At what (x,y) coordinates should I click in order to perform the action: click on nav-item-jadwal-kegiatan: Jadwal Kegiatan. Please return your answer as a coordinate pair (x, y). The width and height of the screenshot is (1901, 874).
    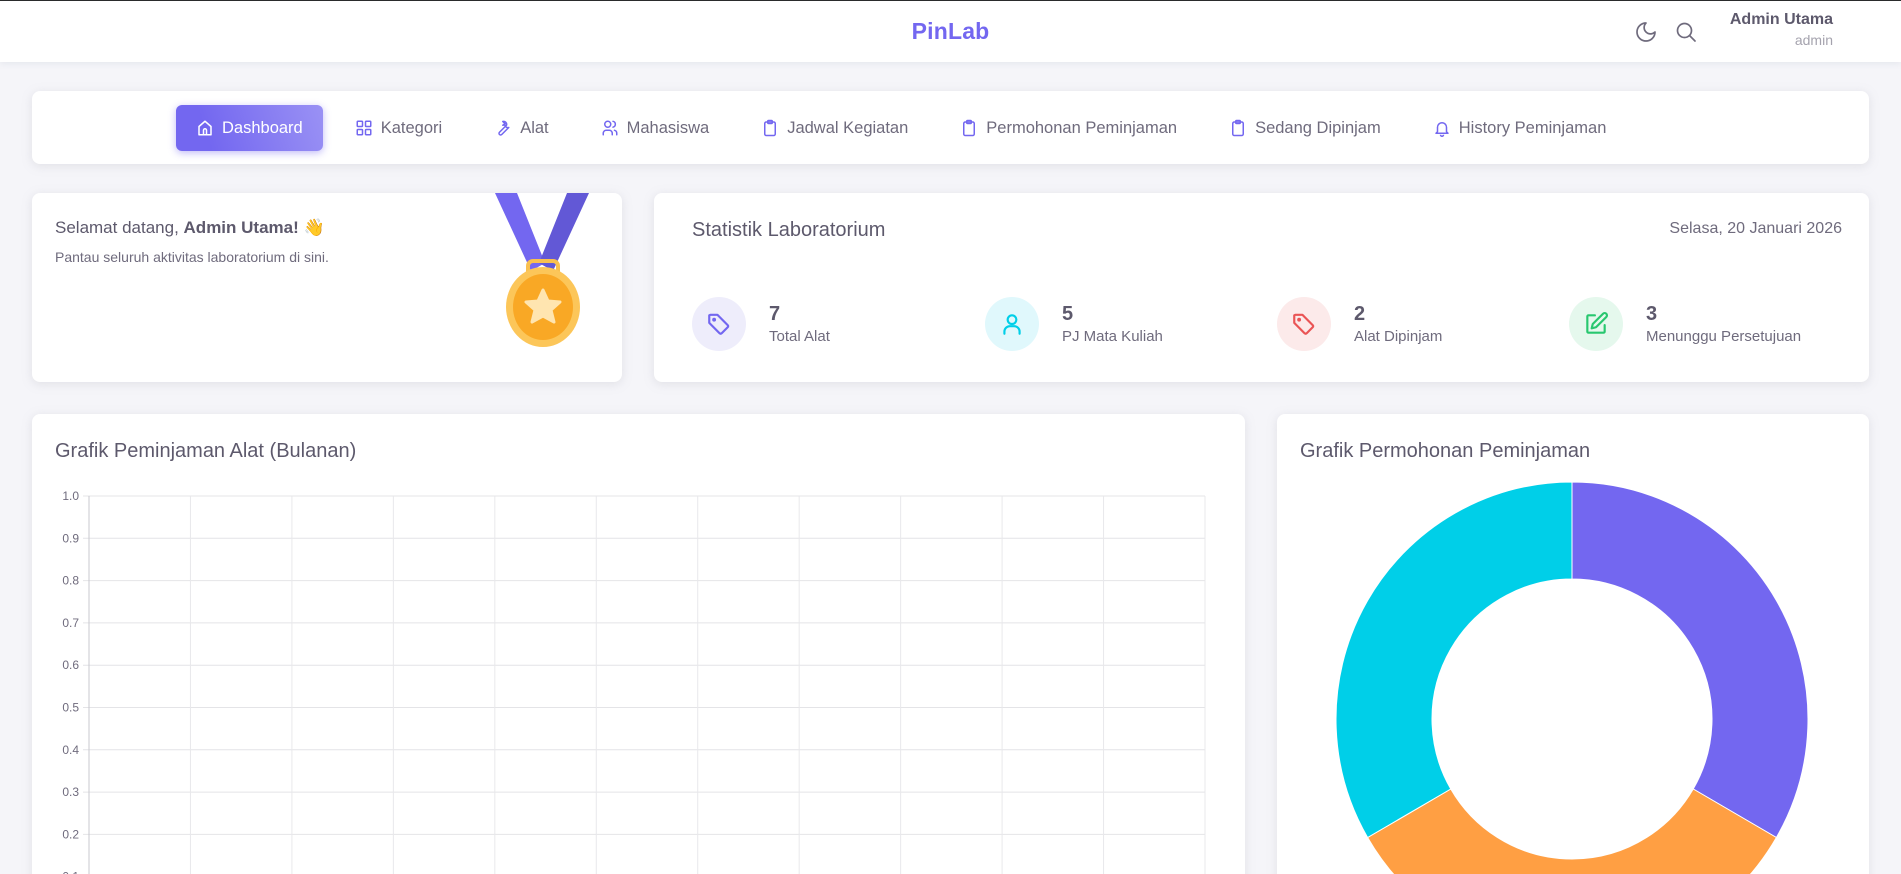
    Looking at the image, I should click on (834, 128).